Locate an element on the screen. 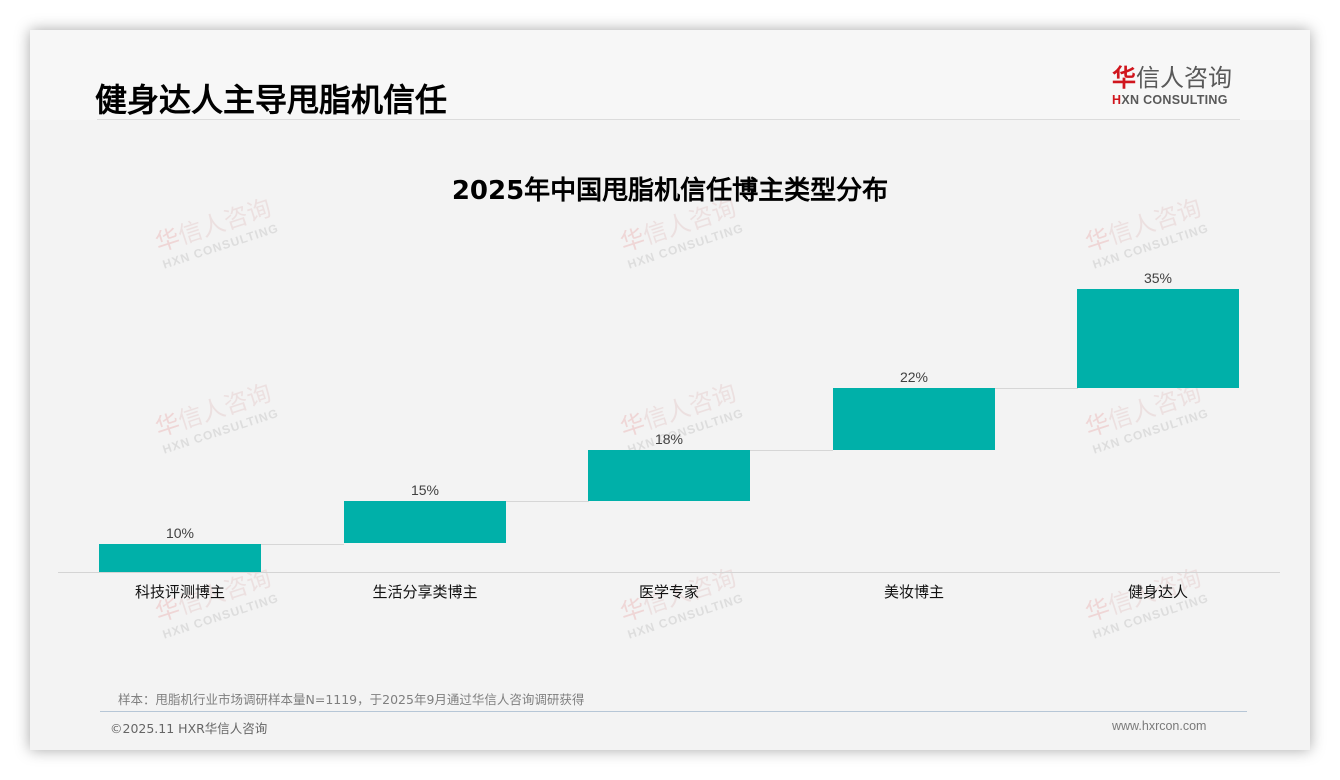 Image resolution: width=1340 pixels, height=780 pixels. category-label: 生活分享类博主 is located at coordinates (425, 592).